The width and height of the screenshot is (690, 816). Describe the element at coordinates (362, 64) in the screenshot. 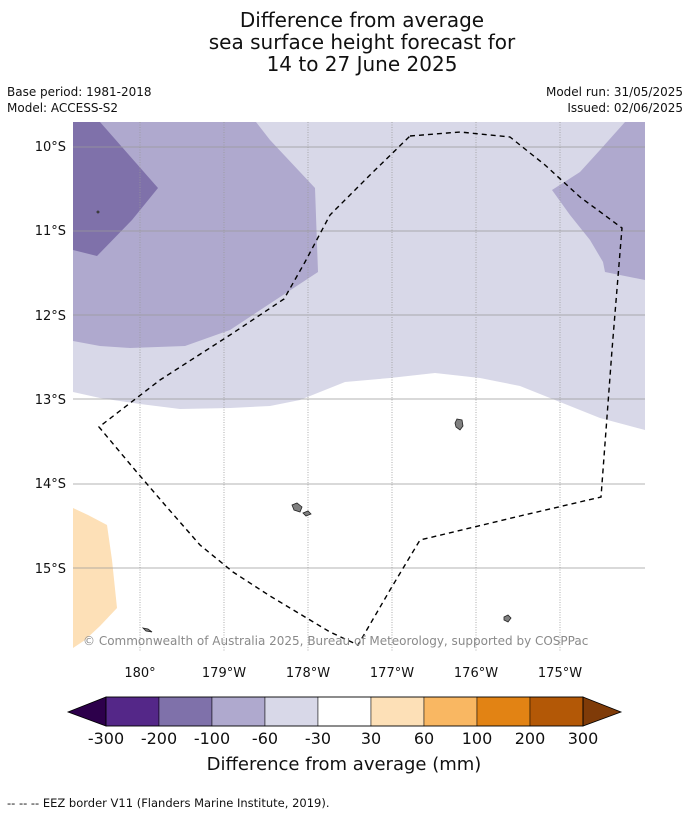

I see `title-line-3: 14 to 27 June 2025` at that location.